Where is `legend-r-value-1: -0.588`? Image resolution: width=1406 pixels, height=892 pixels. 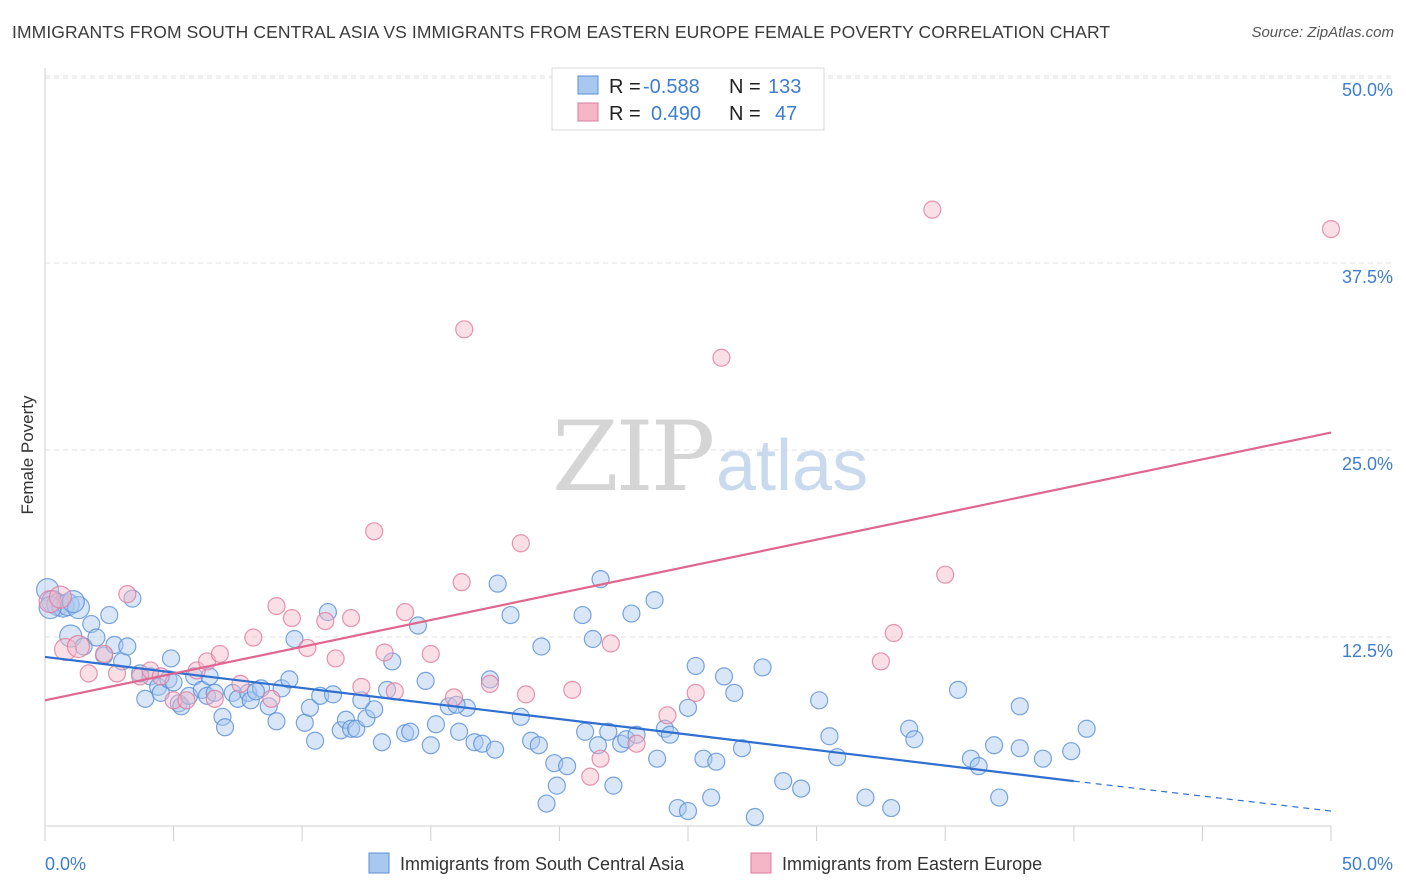 legend-r-value-1: -0.588 is located at coordinates (671, 87).